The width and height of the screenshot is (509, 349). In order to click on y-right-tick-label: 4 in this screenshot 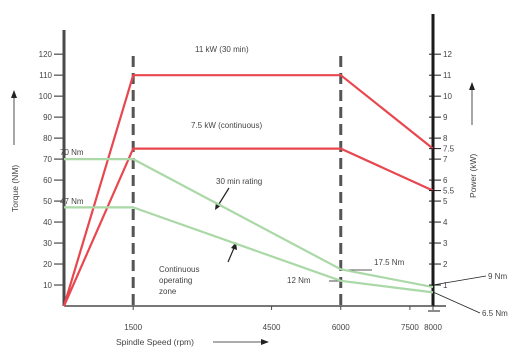, I will do `click(445, 222)`.